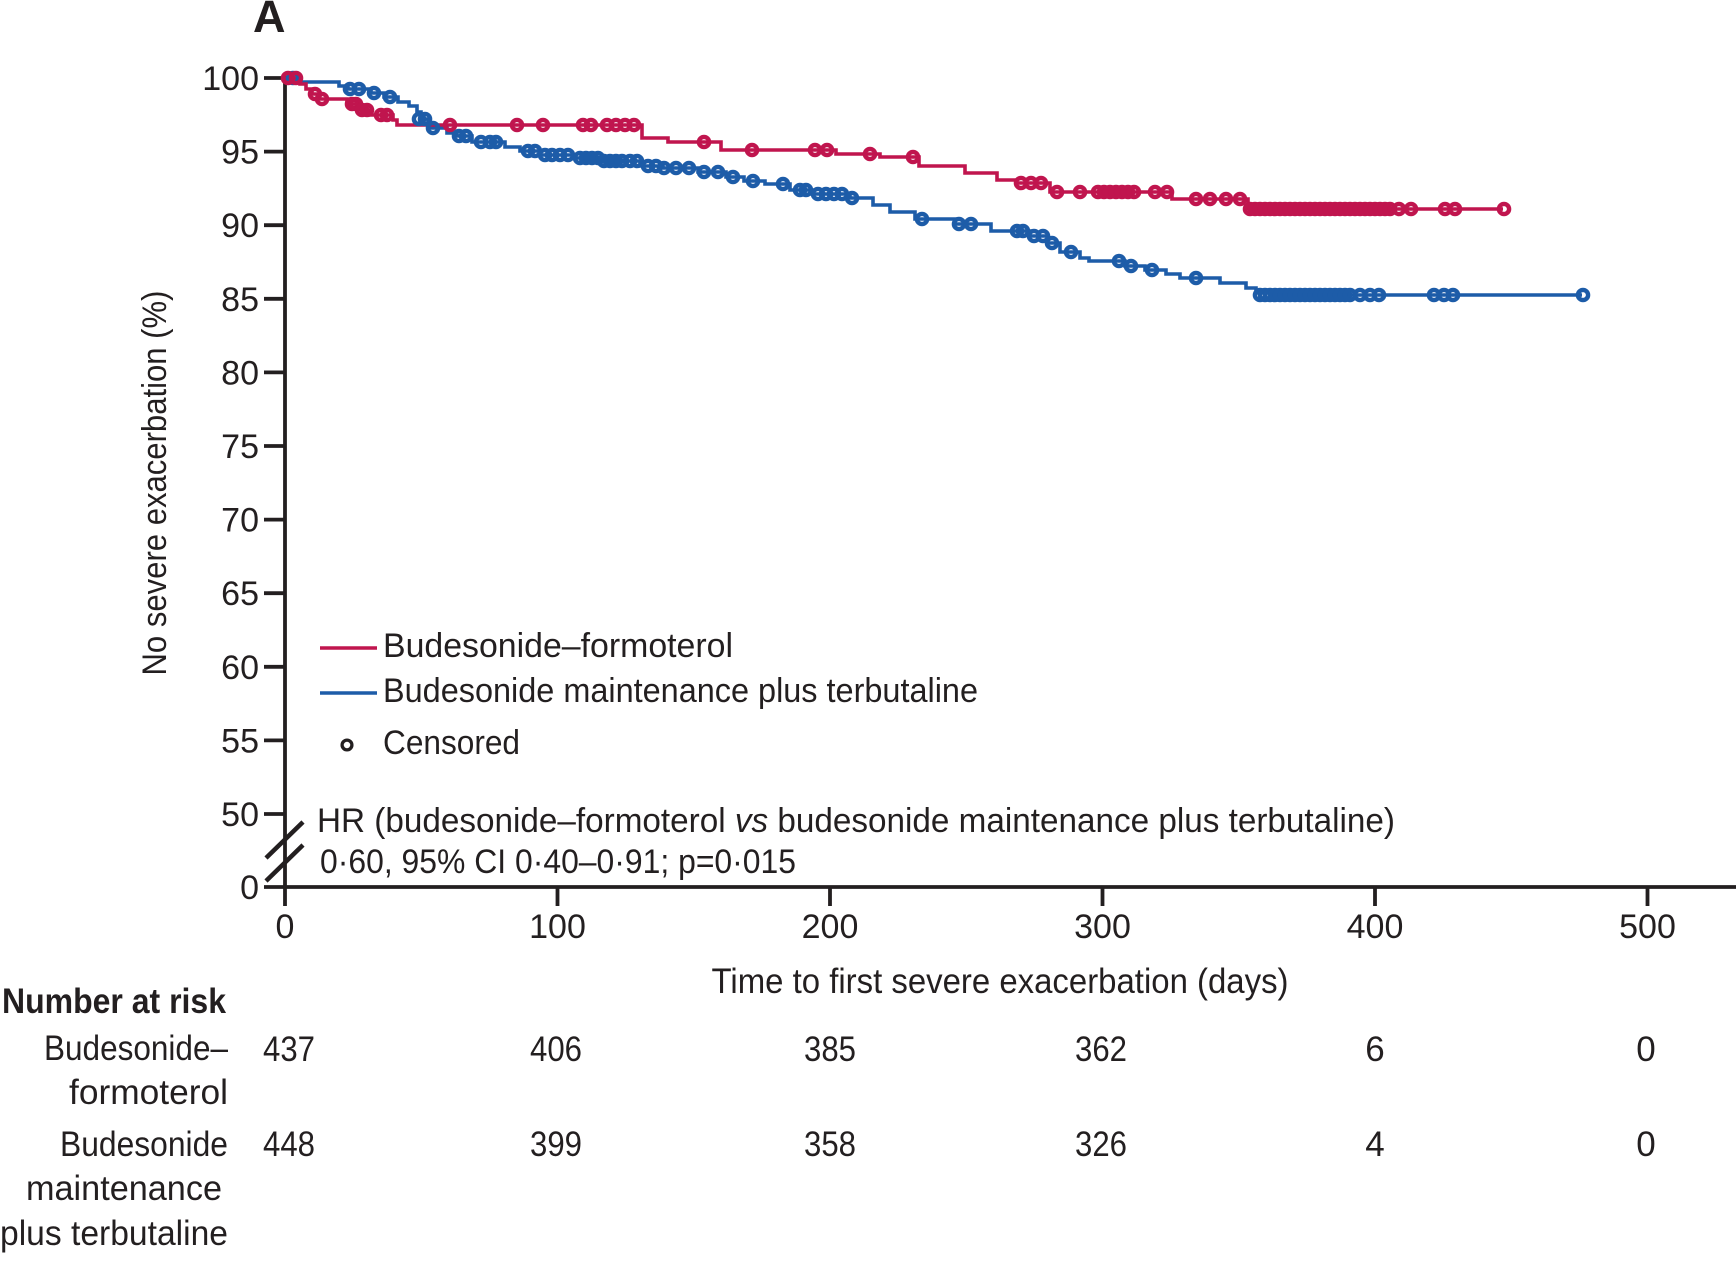 This screenshot has height=1262, width=1736. What do you see at coordinates (240, 668) in the screenshot?
I see `svg-text: 60` at bounding box center [240, 668].